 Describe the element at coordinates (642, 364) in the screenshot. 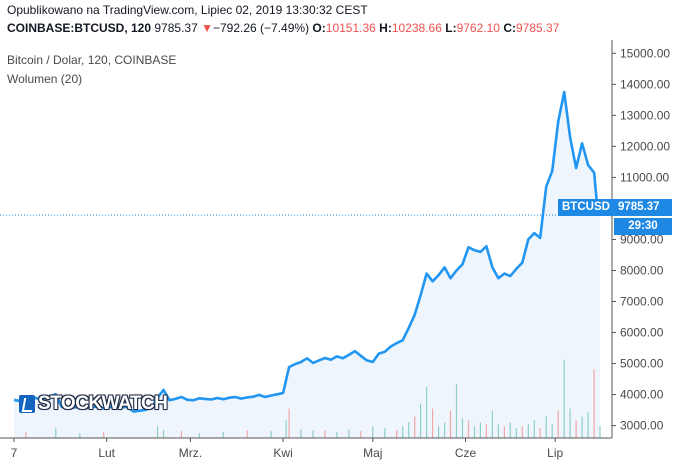

I see `y-tick-label: 5000.00` at that location.